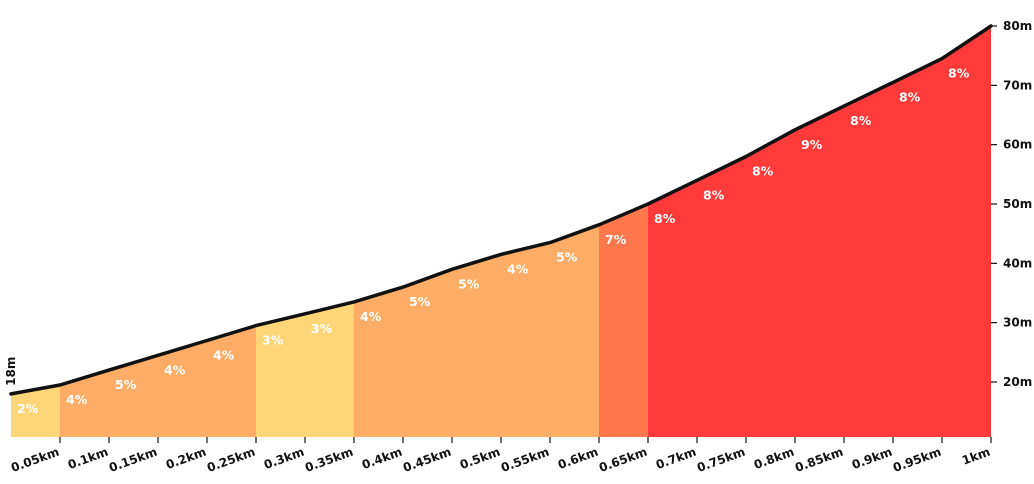 Image resolution: width=1034 pixels, height=484 pixels. Describe the element at coordinates (774, 458) in the screenshot. I see `x-tick-label: 0.8km` at that location.